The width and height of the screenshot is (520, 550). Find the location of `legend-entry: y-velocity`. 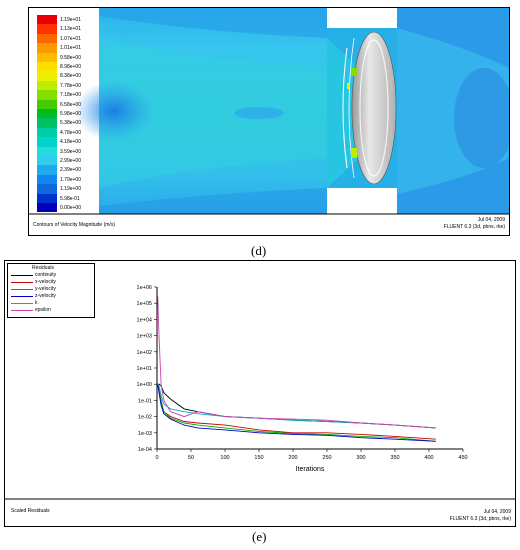

legend-entry: y-velocity is located at coordinates (51, 289).